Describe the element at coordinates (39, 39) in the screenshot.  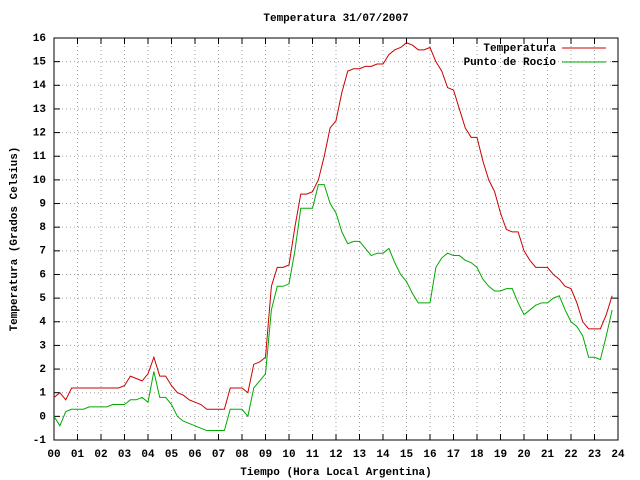
I see `y-tick-label: 16` at that location.